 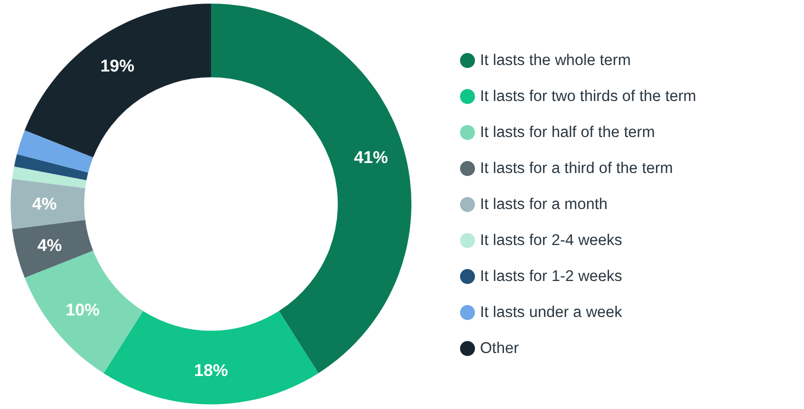 I want to click on legend-label: It lasts for a month, so click(x=544, y=204).